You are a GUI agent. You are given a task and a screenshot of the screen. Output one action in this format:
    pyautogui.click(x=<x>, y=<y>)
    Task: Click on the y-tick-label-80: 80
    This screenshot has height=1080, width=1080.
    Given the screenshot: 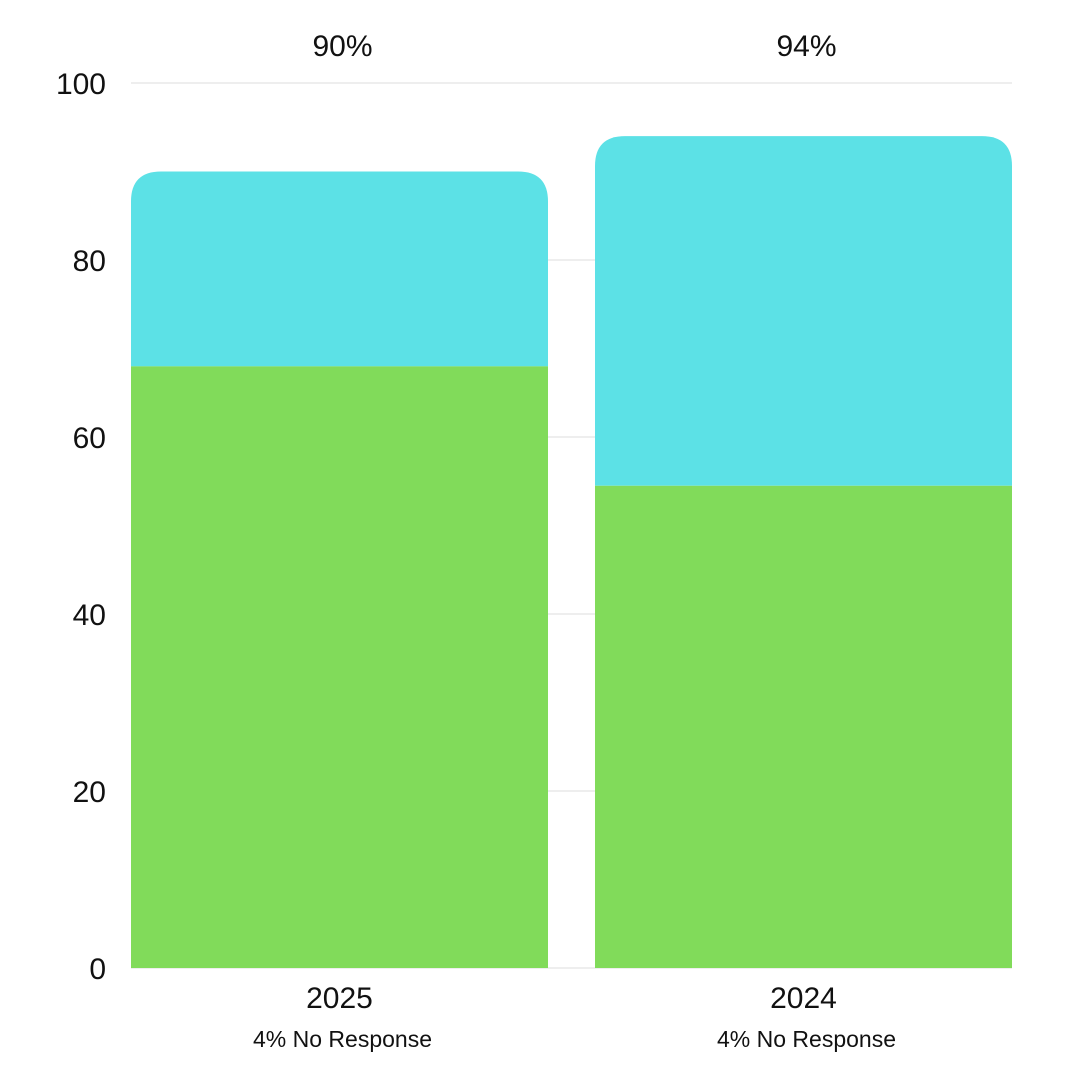 What is the action you would take?
    pyautogui.click(x=89, y=261)
    